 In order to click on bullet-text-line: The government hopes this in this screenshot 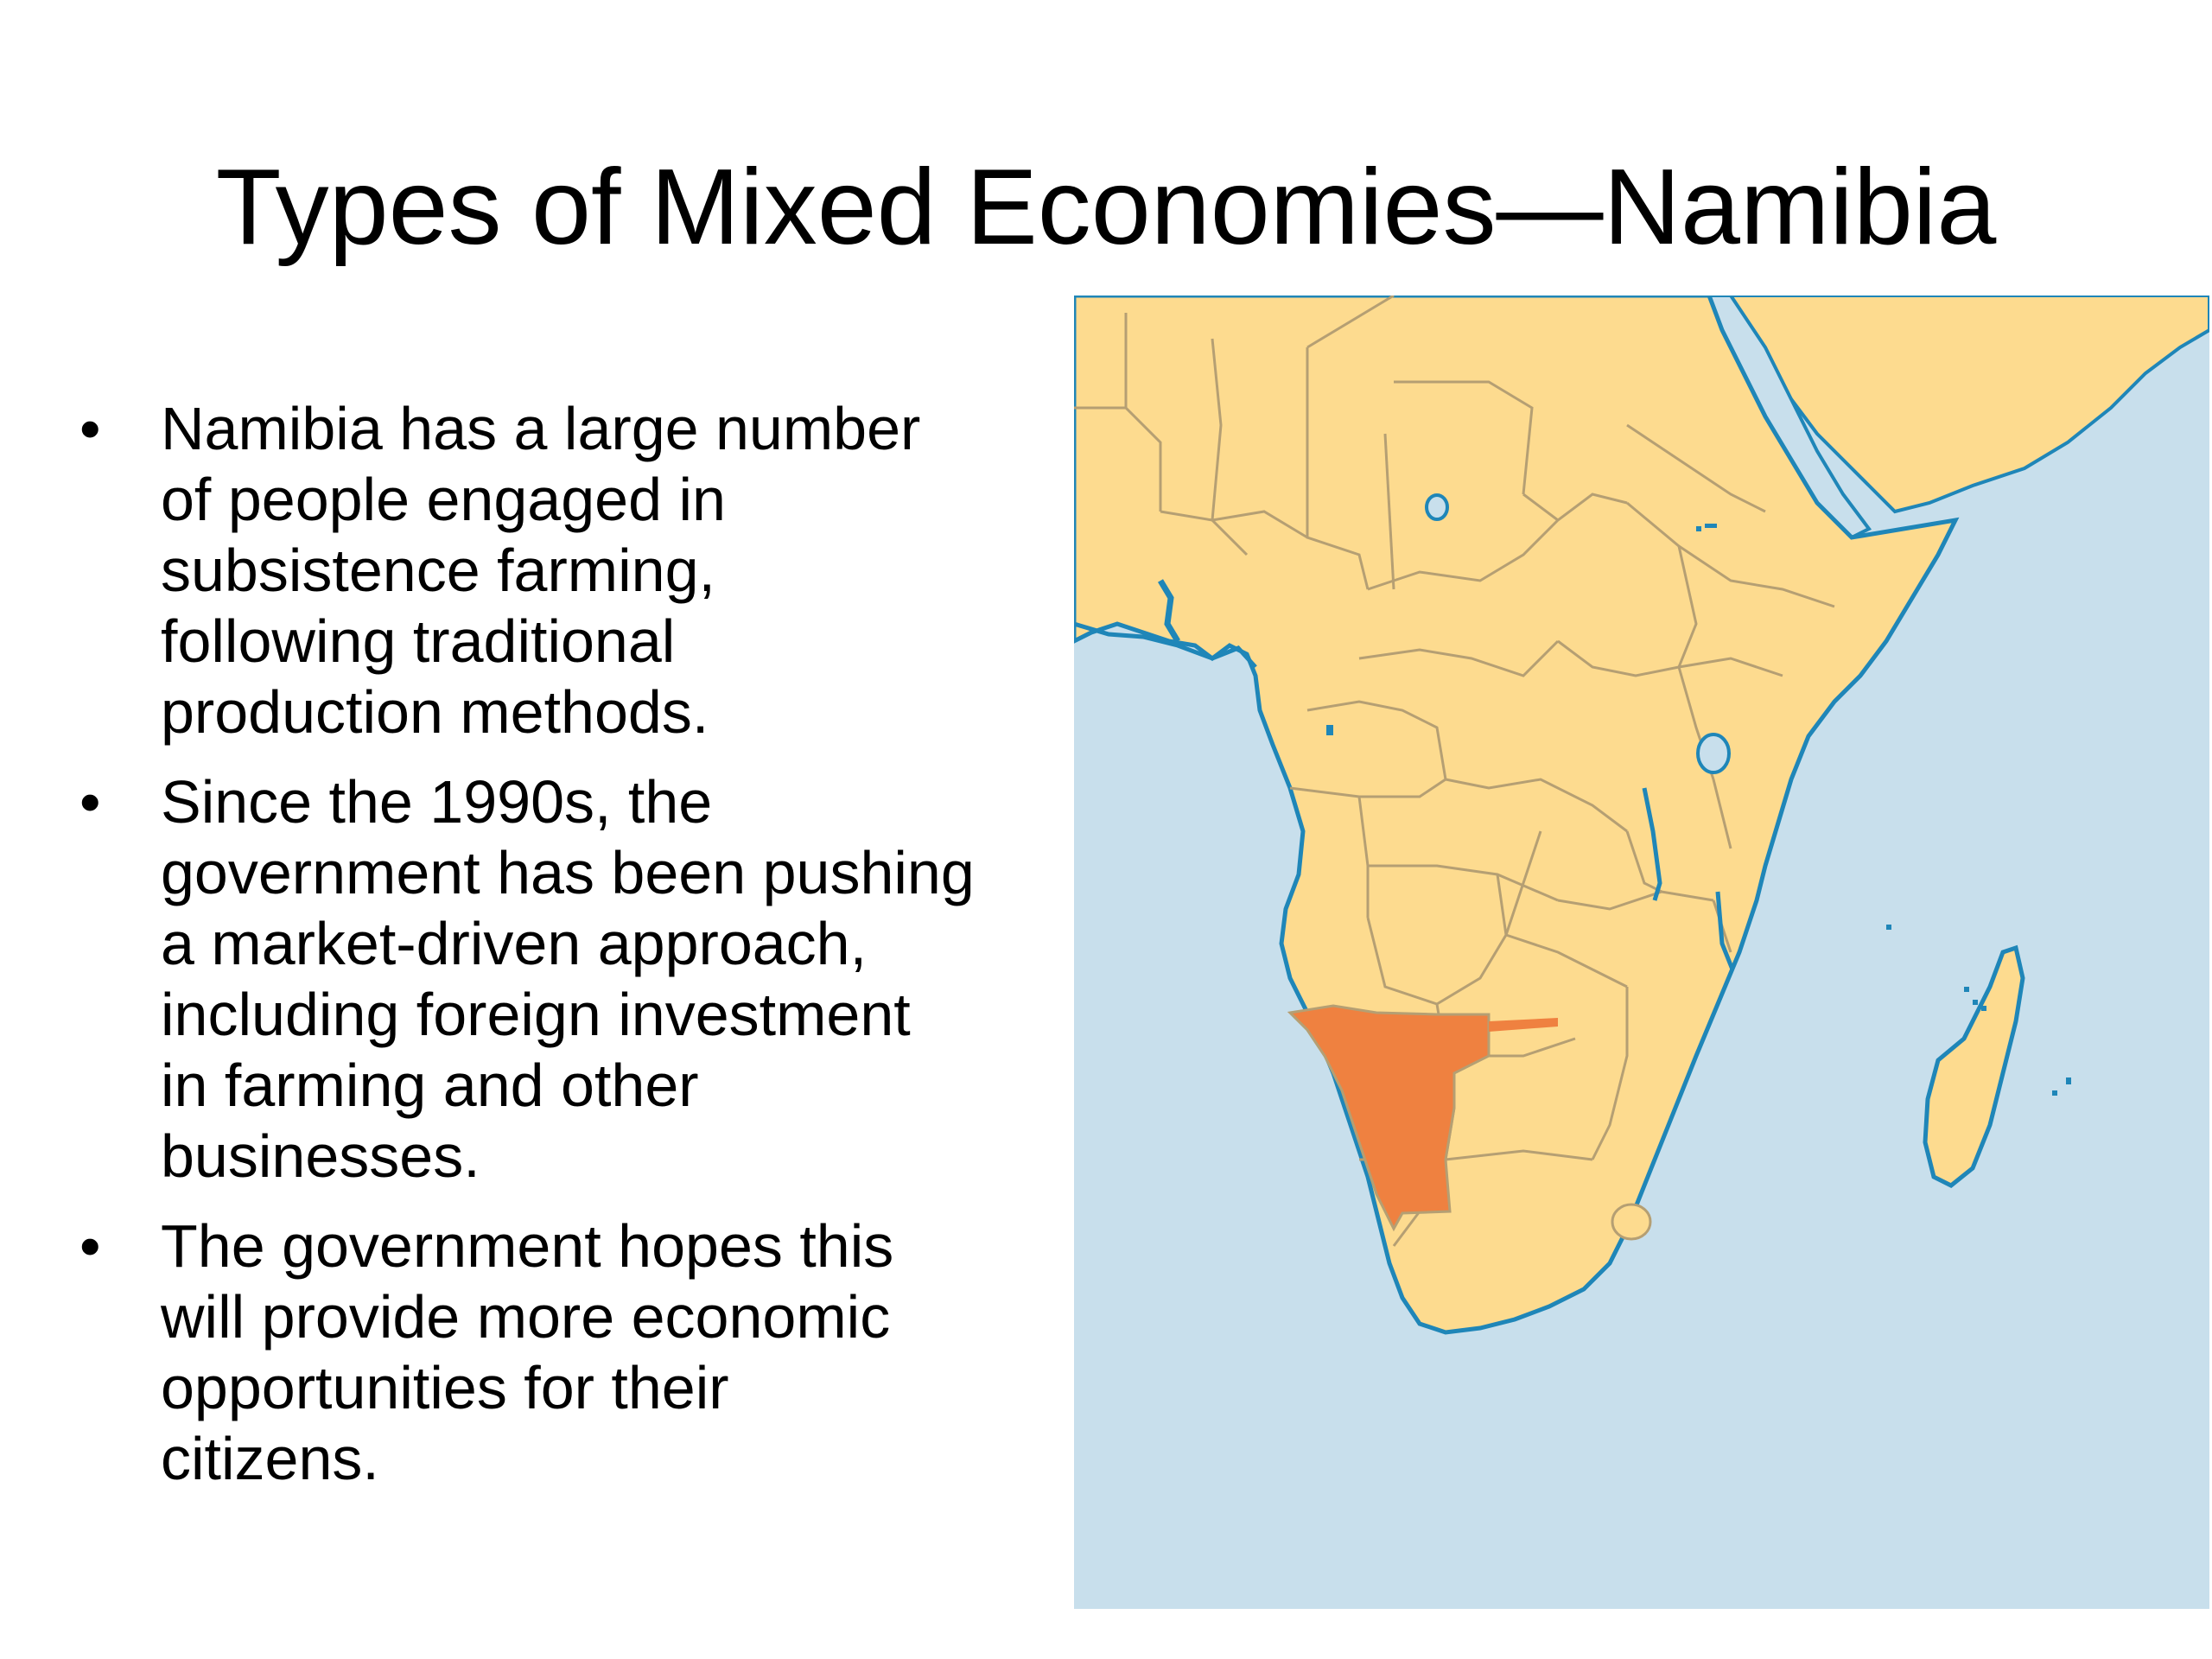, I will do `click(527, 1246)`.